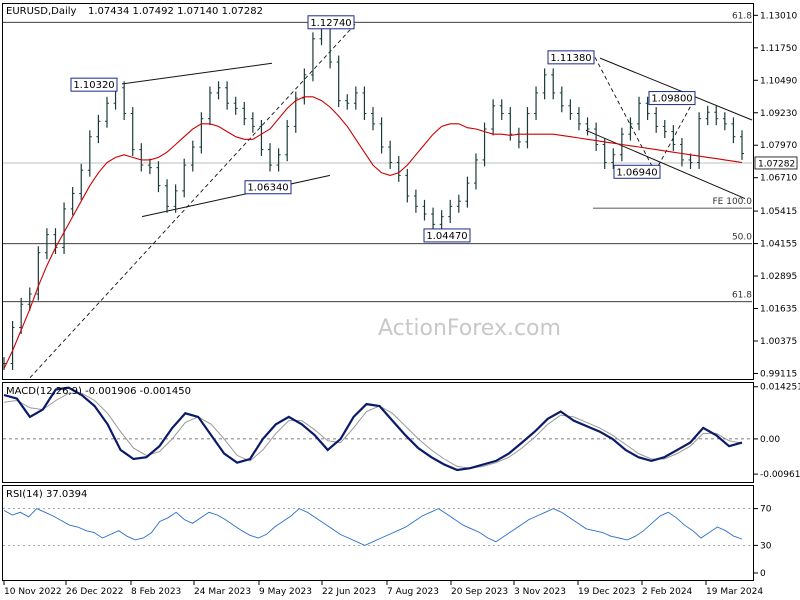 The width and height of the screenshot is (800, 600). What do you see at coordinates (778, 374) in the screenshot?
I see `price-y-tick-label: 0.99115` at bounding box center [778, 374].